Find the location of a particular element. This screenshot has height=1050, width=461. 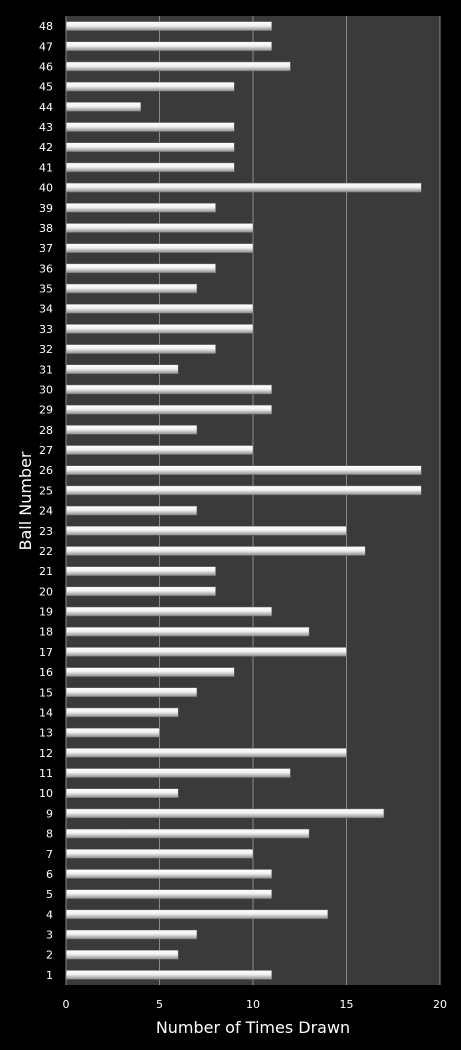

x-axis-title: Number of Times Drawn is located at coordinates (253, 1027).